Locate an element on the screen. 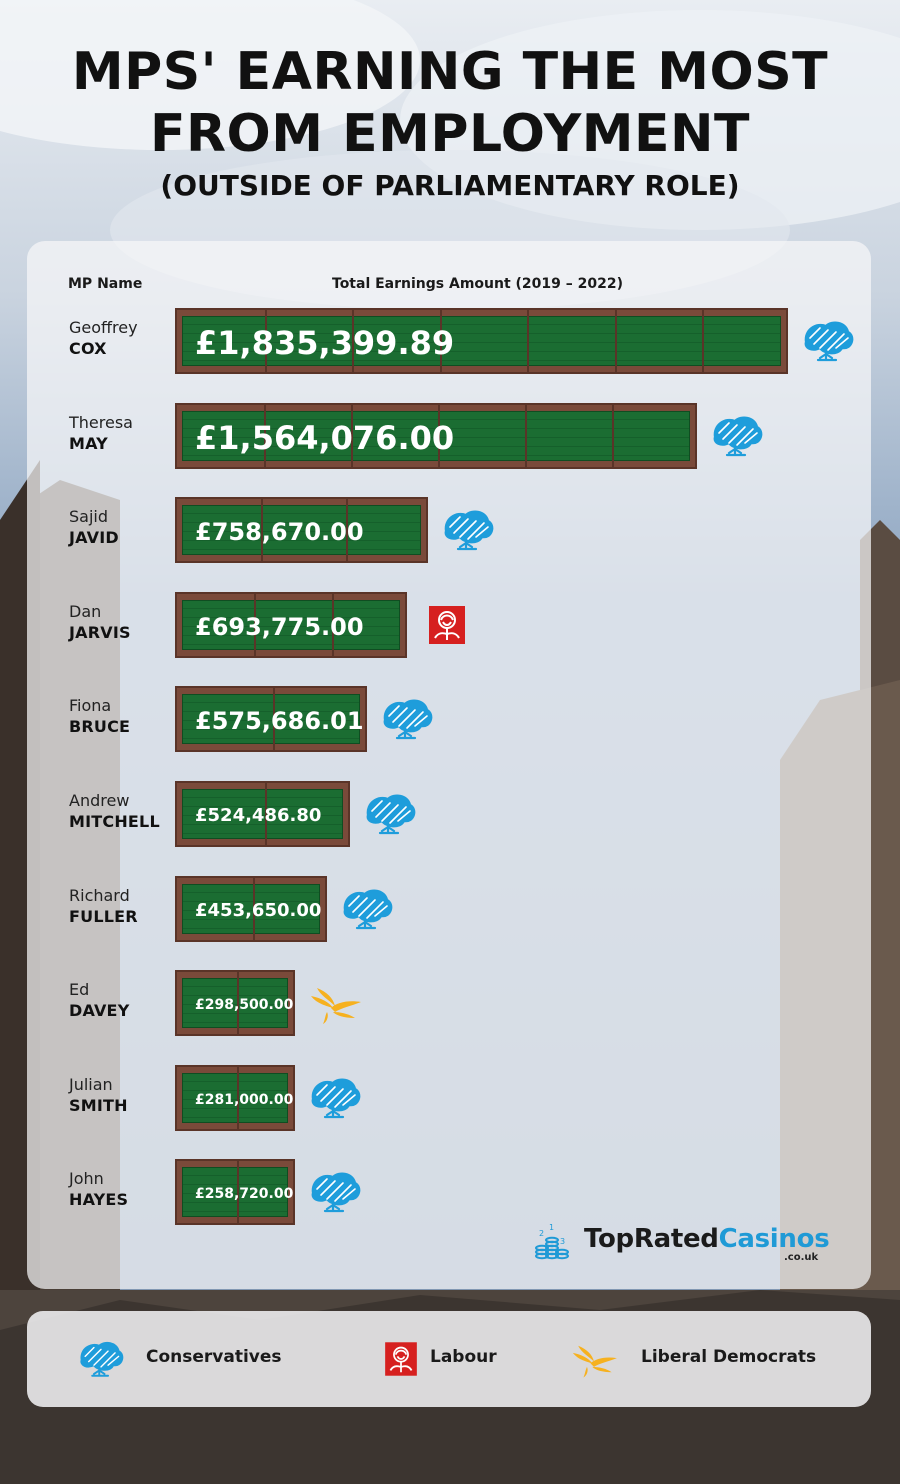 This screenshot has height=1484, width=900. bar-value-label: £1,835,399.89 is located at coordinates (325, 343).